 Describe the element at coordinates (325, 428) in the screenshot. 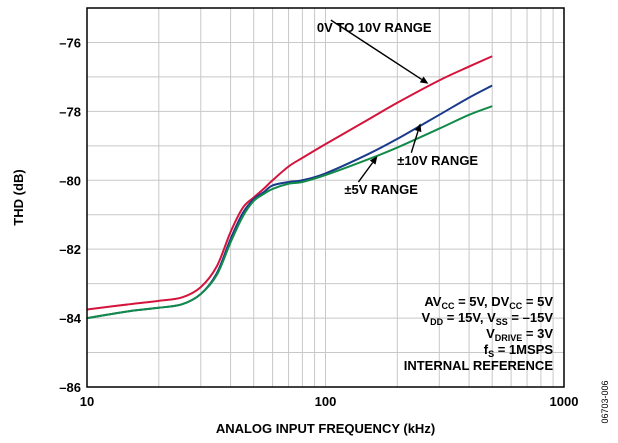

I see `x-axis-title: ANALOG INPUT FREQUENCY (kHz)` at that location.